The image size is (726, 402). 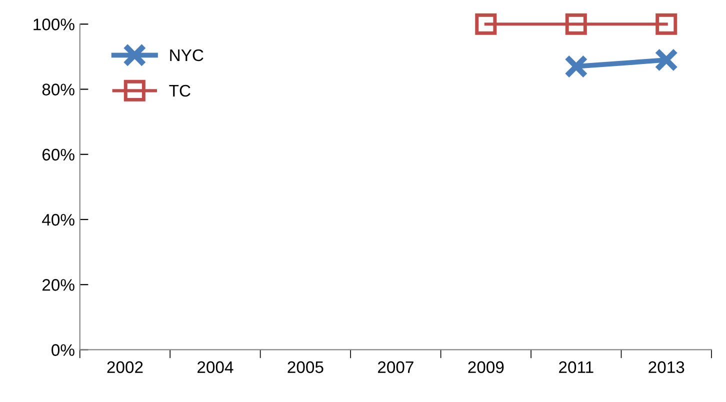 What do you see at coordinates (58, 285) in the screenshot?
I see `y-tick-label: 20%` at bounding box center [58, 285].